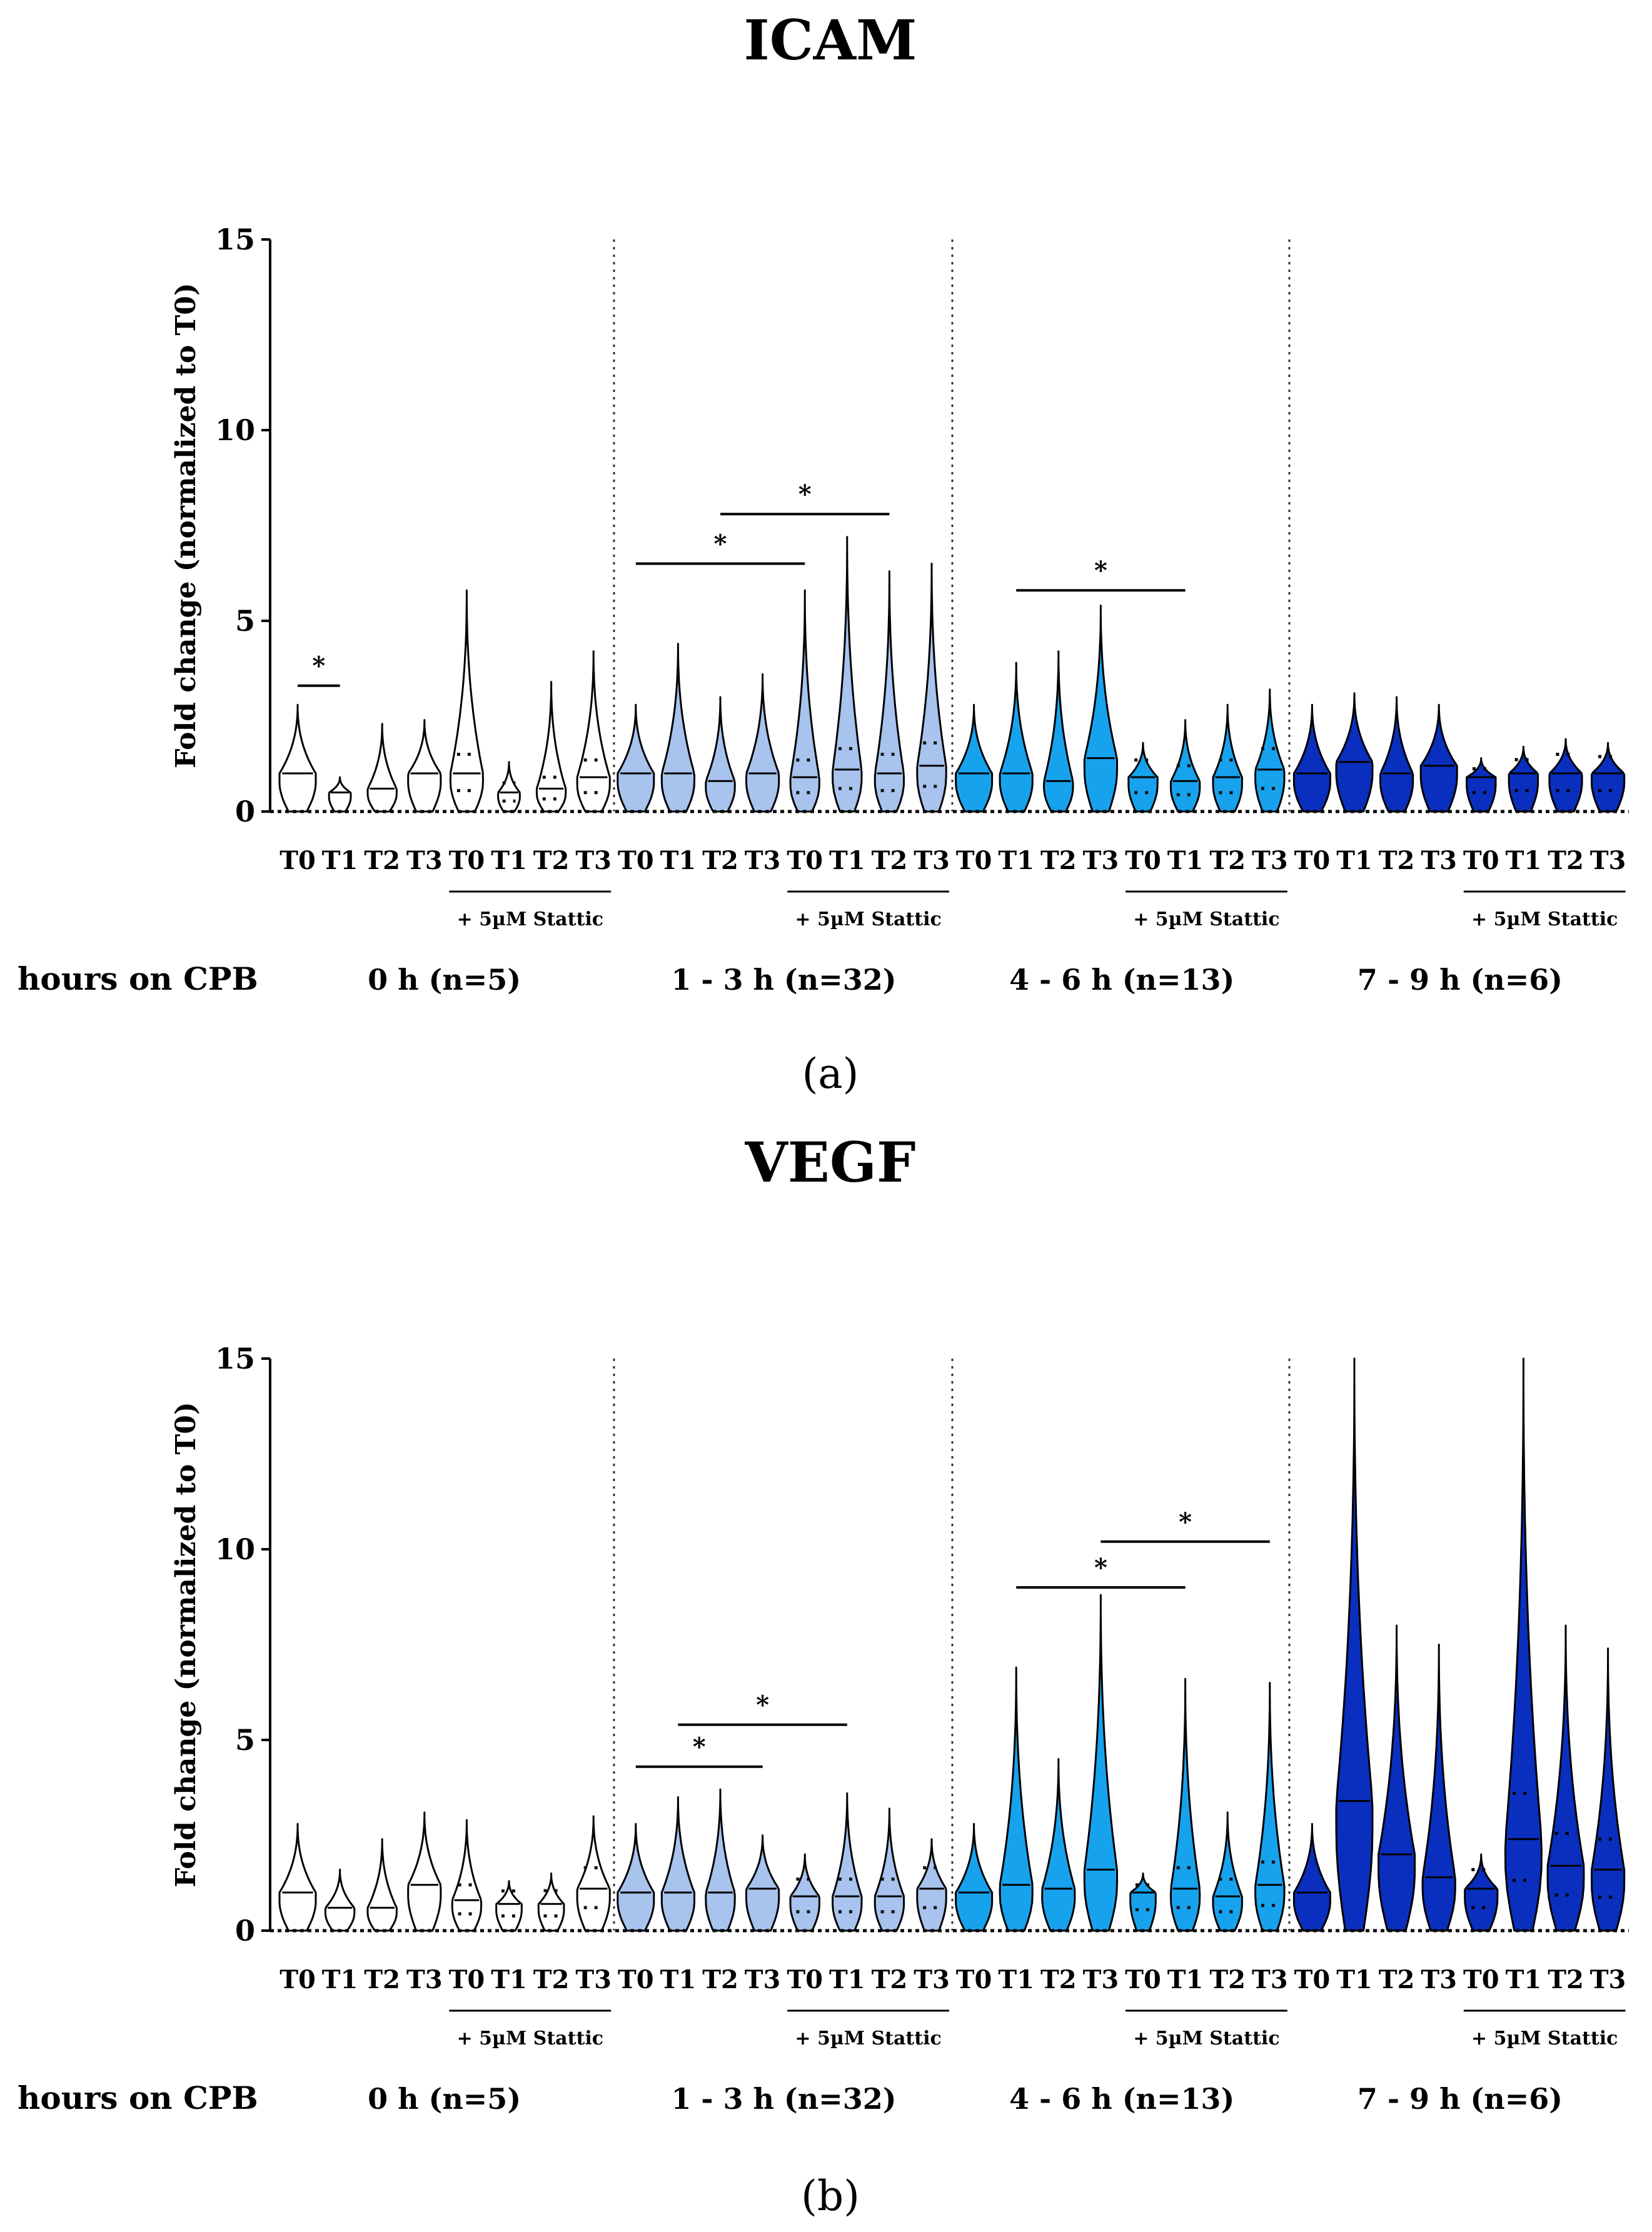 The image size is (1652, 2232). I want to click on group-label: 4 - 6 h (n=13), so click(1121, 980).